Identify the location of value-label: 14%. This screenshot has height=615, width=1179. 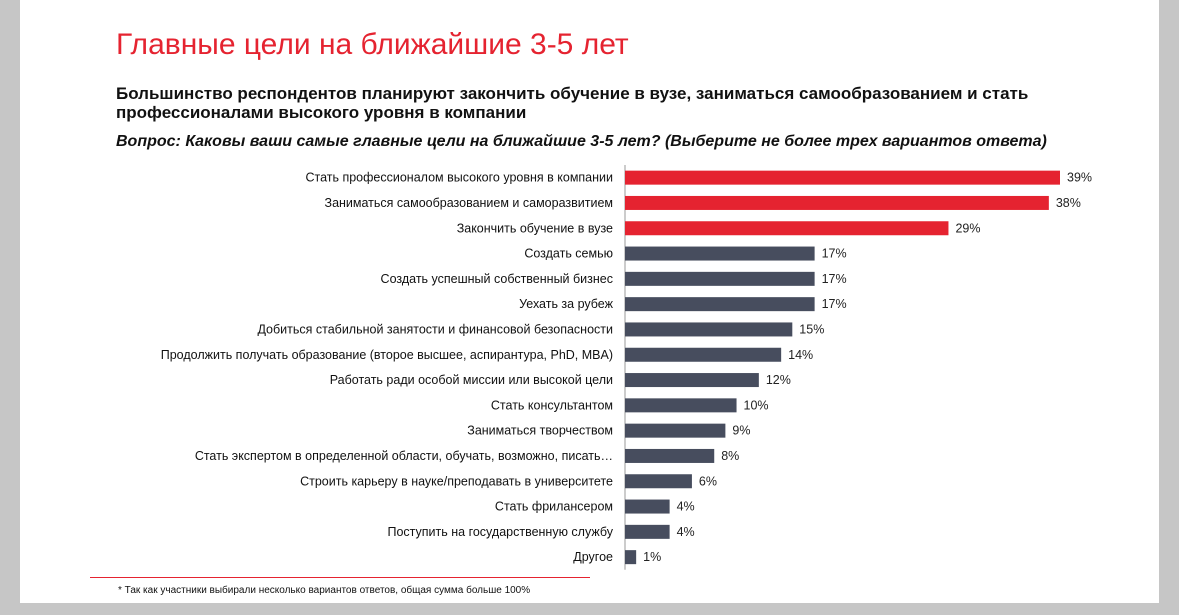
(800, 355).